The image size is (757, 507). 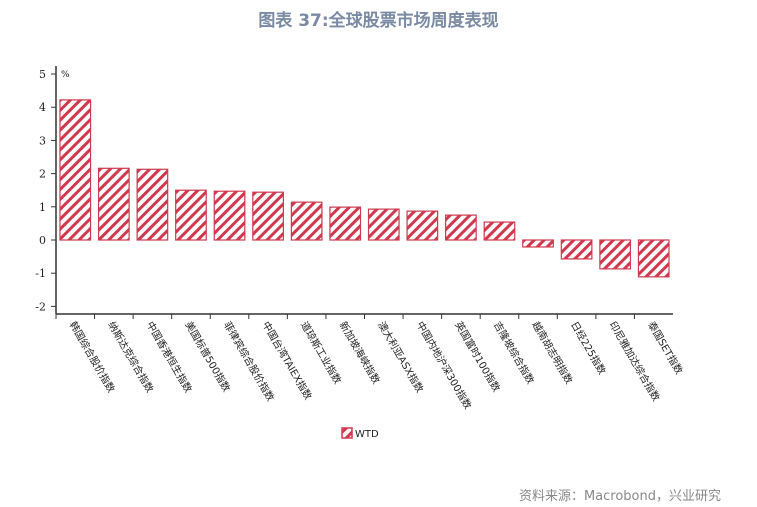 What do you see at coordinates (42, 207) in the screenshot?
I see `y-tick-label: 1` at bounding box center [42, 207].